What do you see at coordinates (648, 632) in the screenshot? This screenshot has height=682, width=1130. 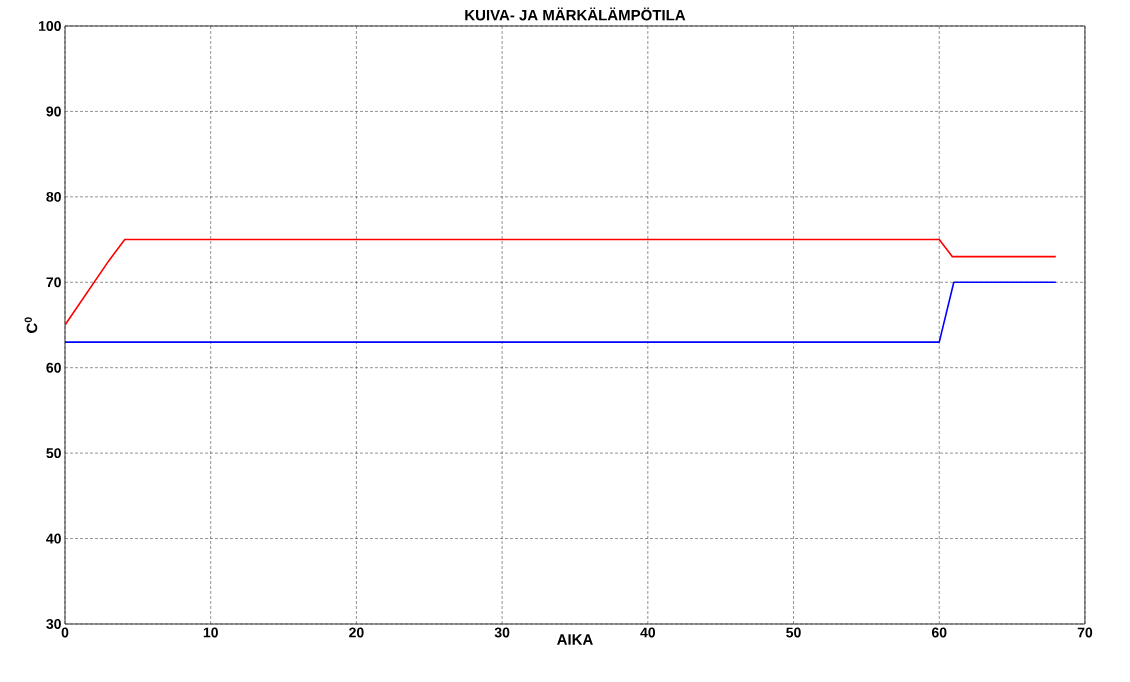 I see `x-tick-label: 40` at bounding box center [648, 632].